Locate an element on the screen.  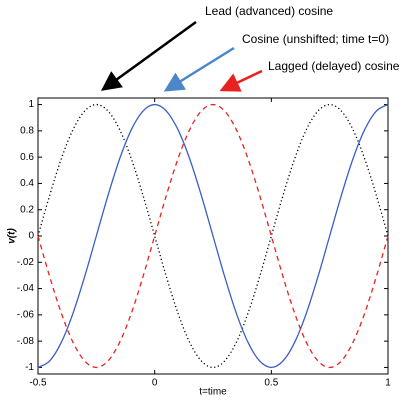
x-tick-label: 1 is located at coordinates (388, 383).